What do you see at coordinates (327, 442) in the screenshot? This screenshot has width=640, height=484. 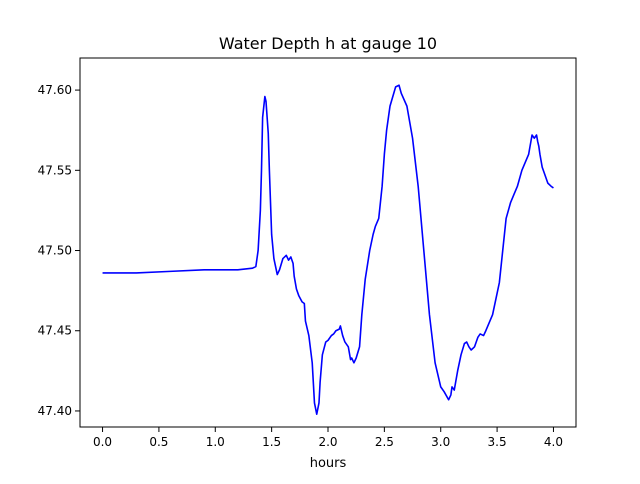 I see `x-tick-label: 2.0` at bounding box center [327, 442].